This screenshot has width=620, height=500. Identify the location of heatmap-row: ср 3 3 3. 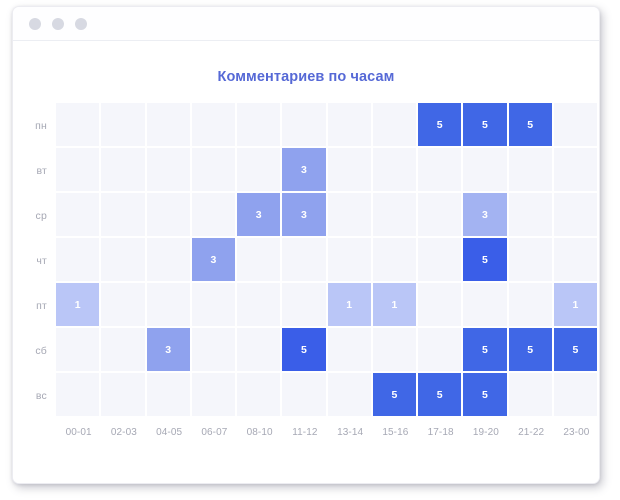
(306, 215).